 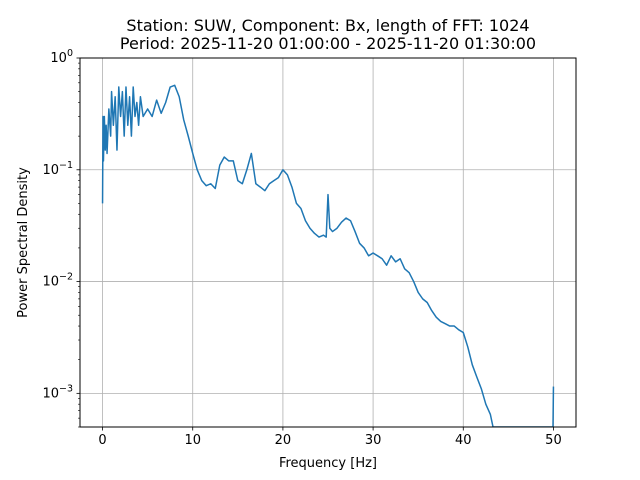 What do you see at coordinates (57, 281) in the screenshot?
I see `y-tick-label: 10⁻²` at bounding box center [57, 281].